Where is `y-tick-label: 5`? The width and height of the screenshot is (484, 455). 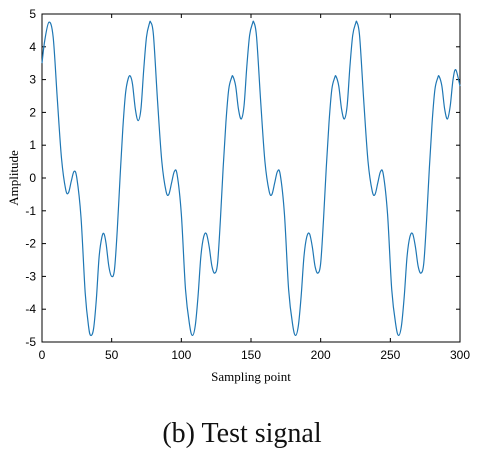 y-tick-label: 5 is located at coordinates (32, 14).